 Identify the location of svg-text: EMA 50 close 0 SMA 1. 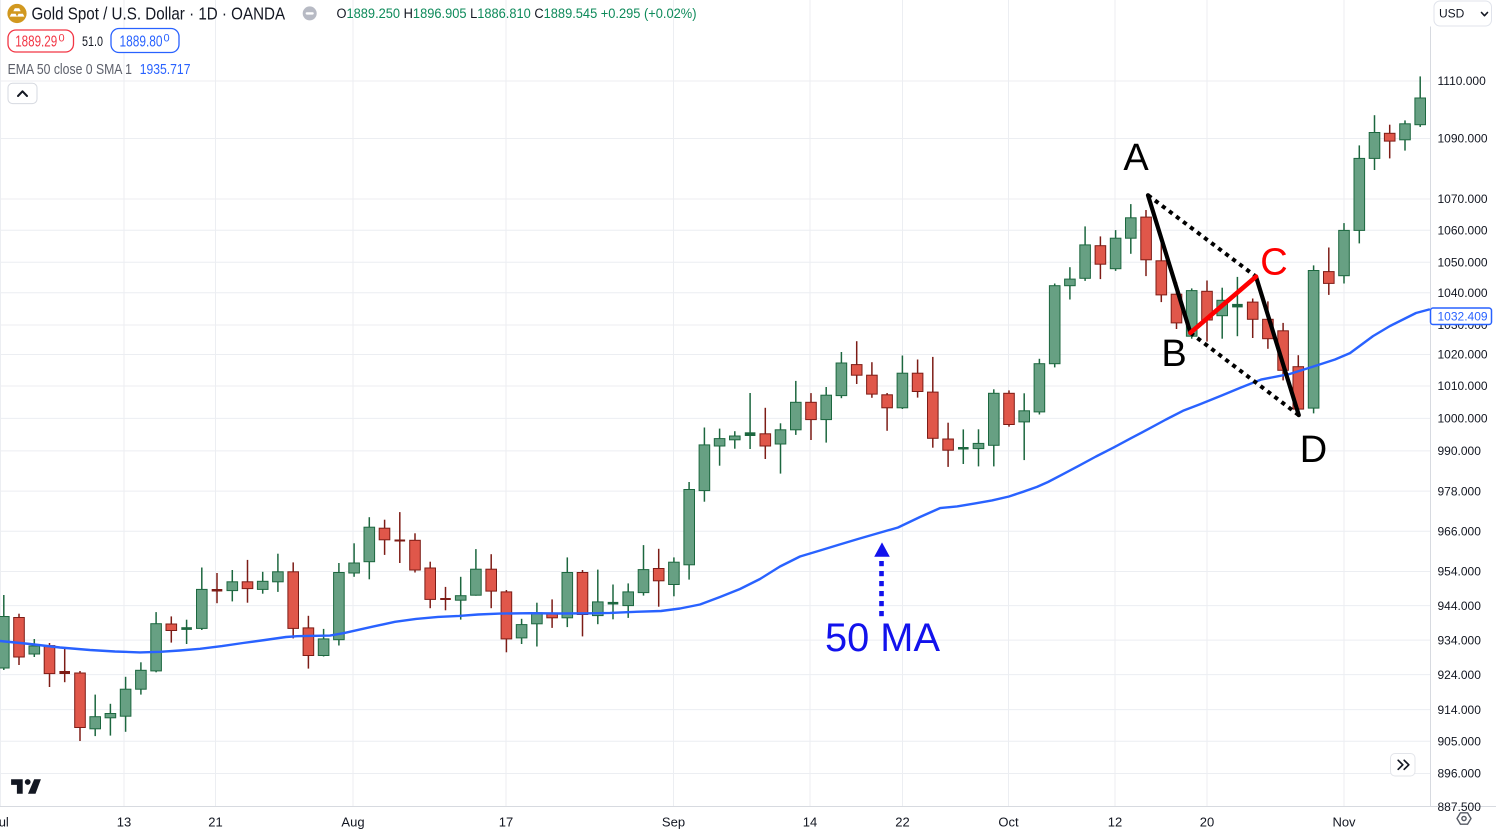
(70, 70).